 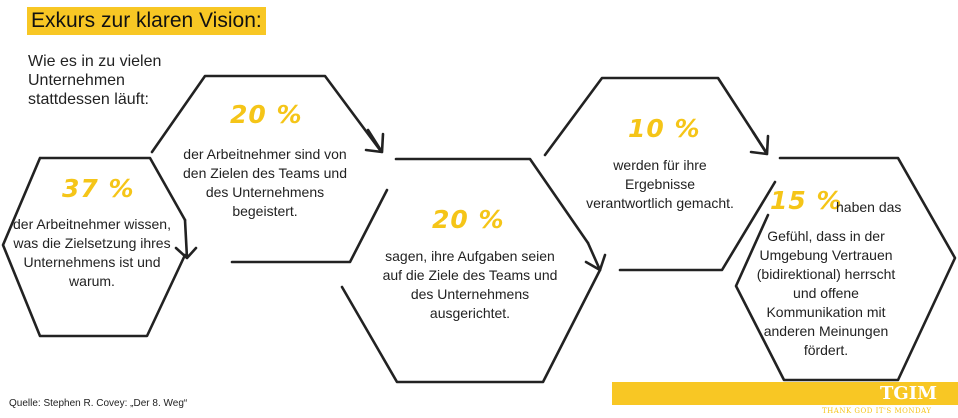 What do you see at coordinates (98, 403) in the screenshot?
I see `source-note: Quelle: Stephen R. Covey: „Der 8. Weg“` at bounding box center [98, 403].